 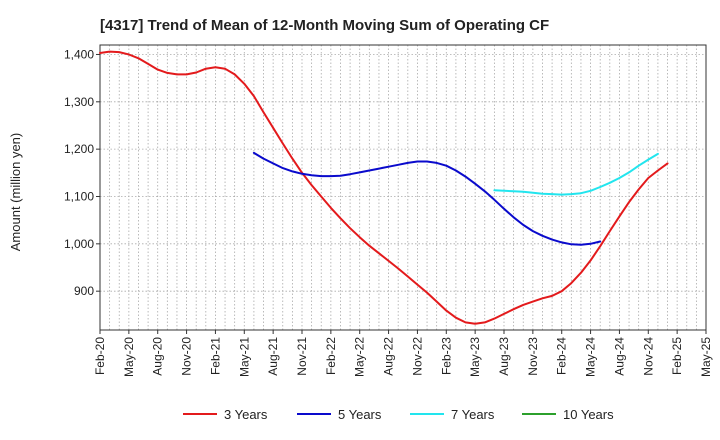 I want to click on series-line-5-years, so click(x=427, y=198).